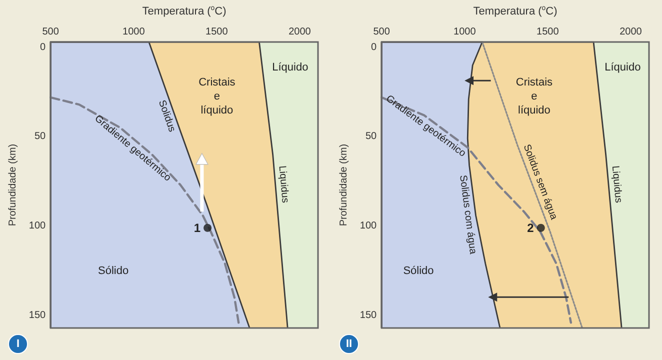 This screenshot has height=360, width=662. What do you see at coordinates (349, 344) in the screenshot?
I see `circle-badge: II` at bounding box center [349, 344].